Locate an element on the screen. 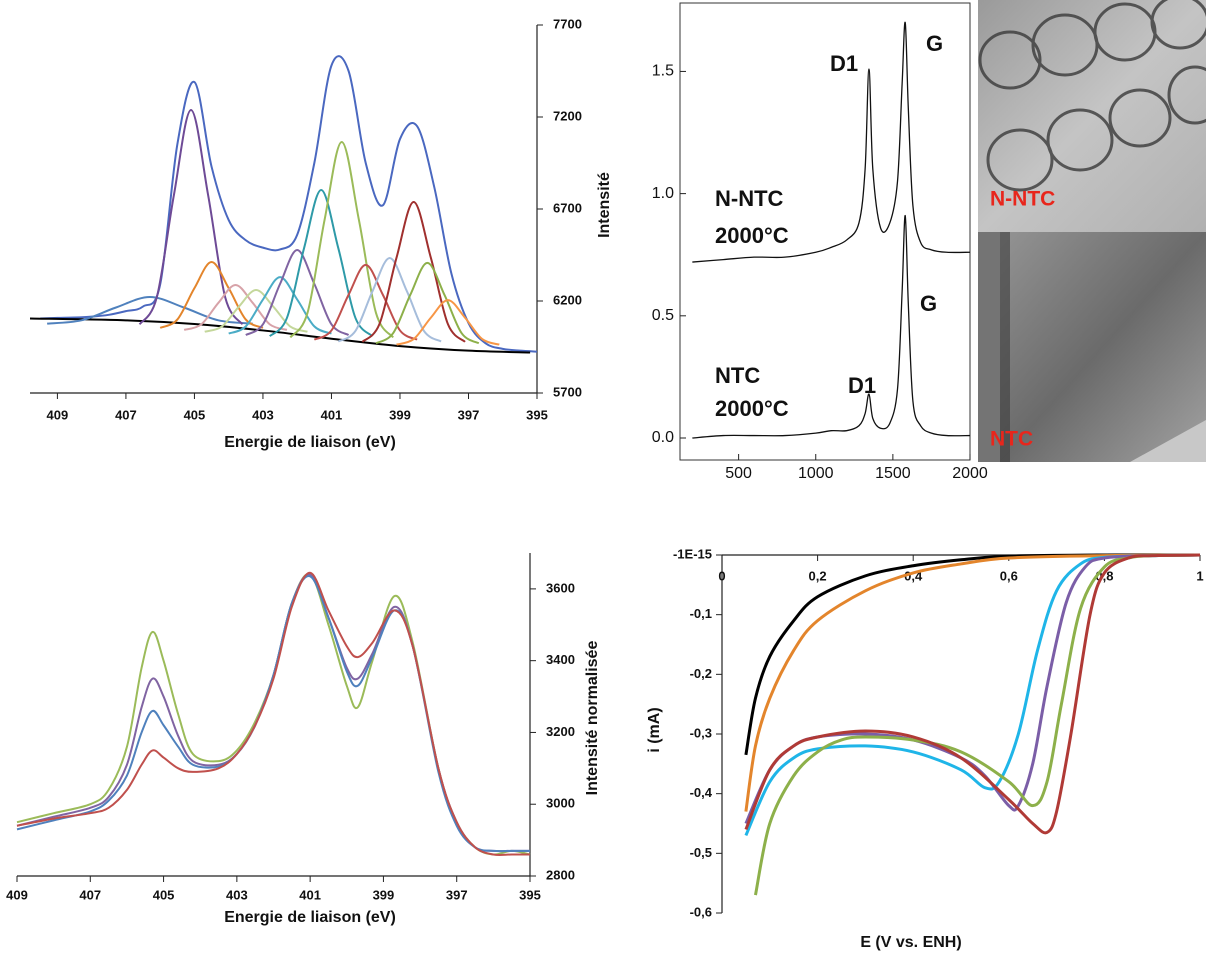  annotation: NTC is located at coordinates (737, 375).